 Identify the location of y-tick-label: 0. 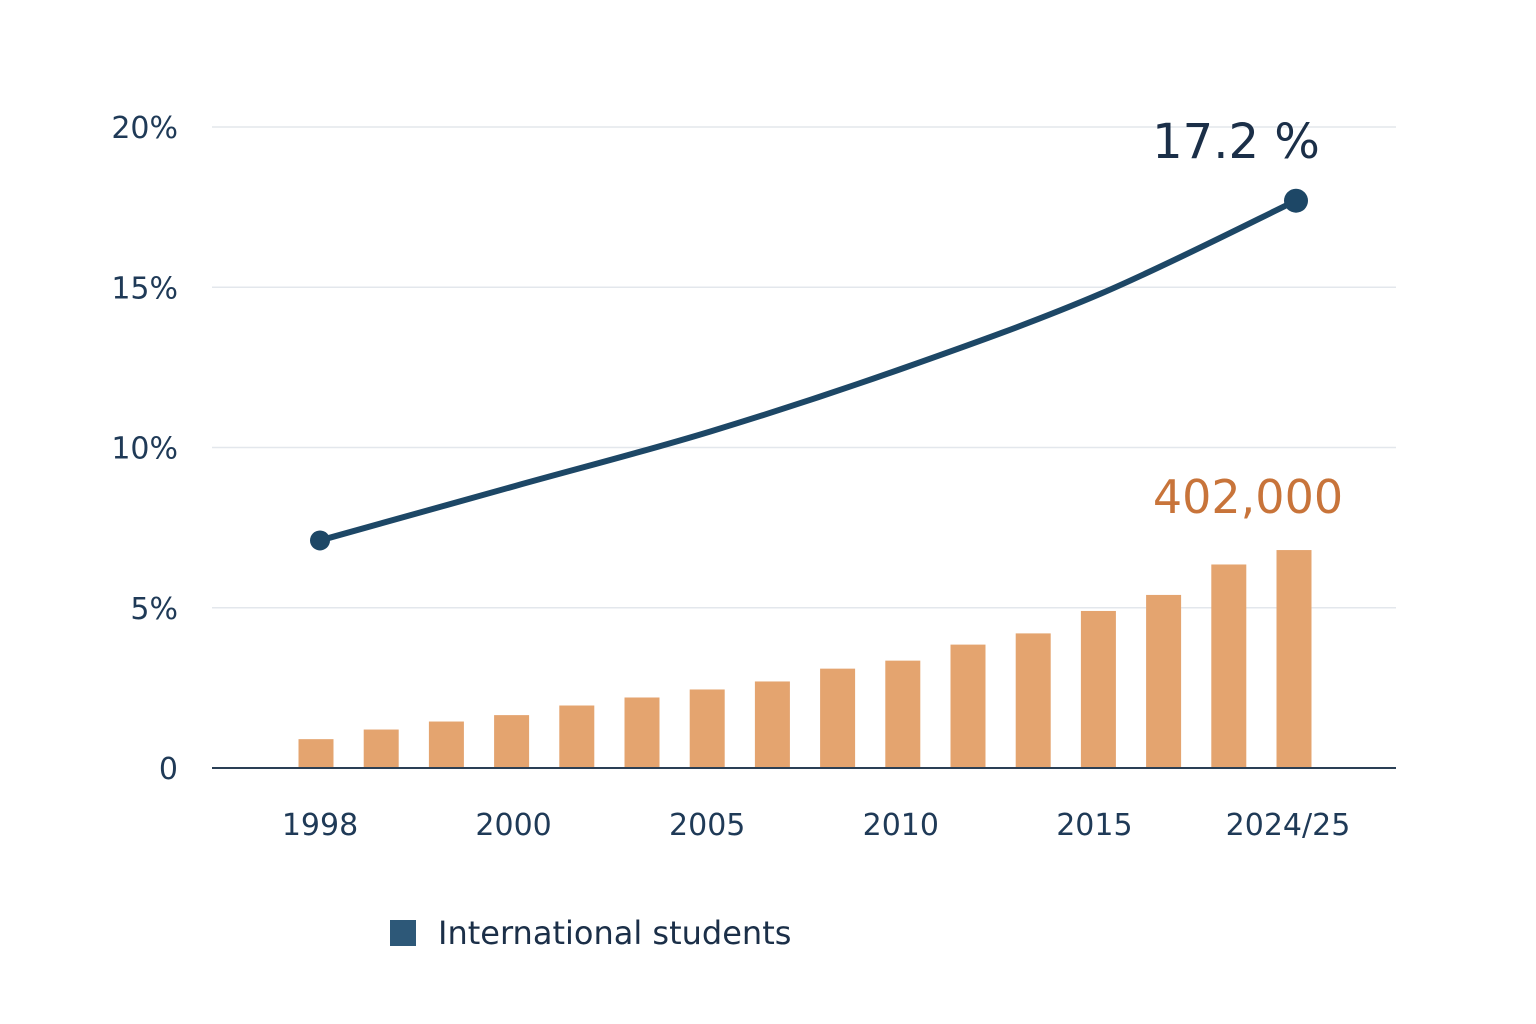
(168, 769).